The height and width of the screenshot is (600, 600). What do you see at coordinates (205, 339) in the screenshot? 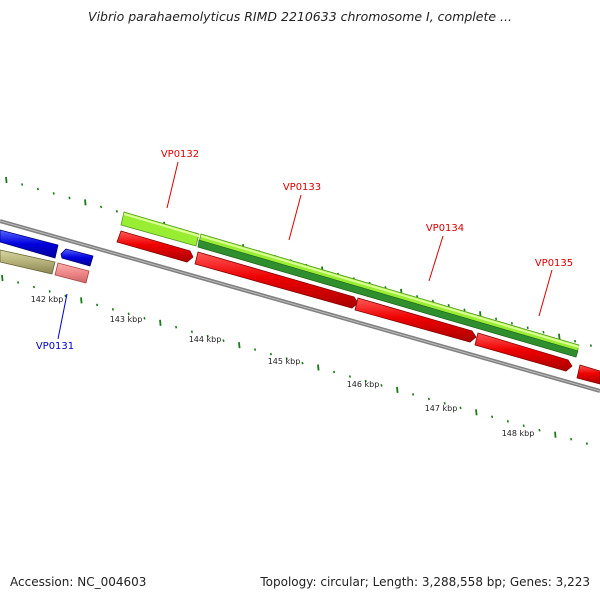
I see `ruler-label-144: 144 kbp` at bounding box center [205, 339].